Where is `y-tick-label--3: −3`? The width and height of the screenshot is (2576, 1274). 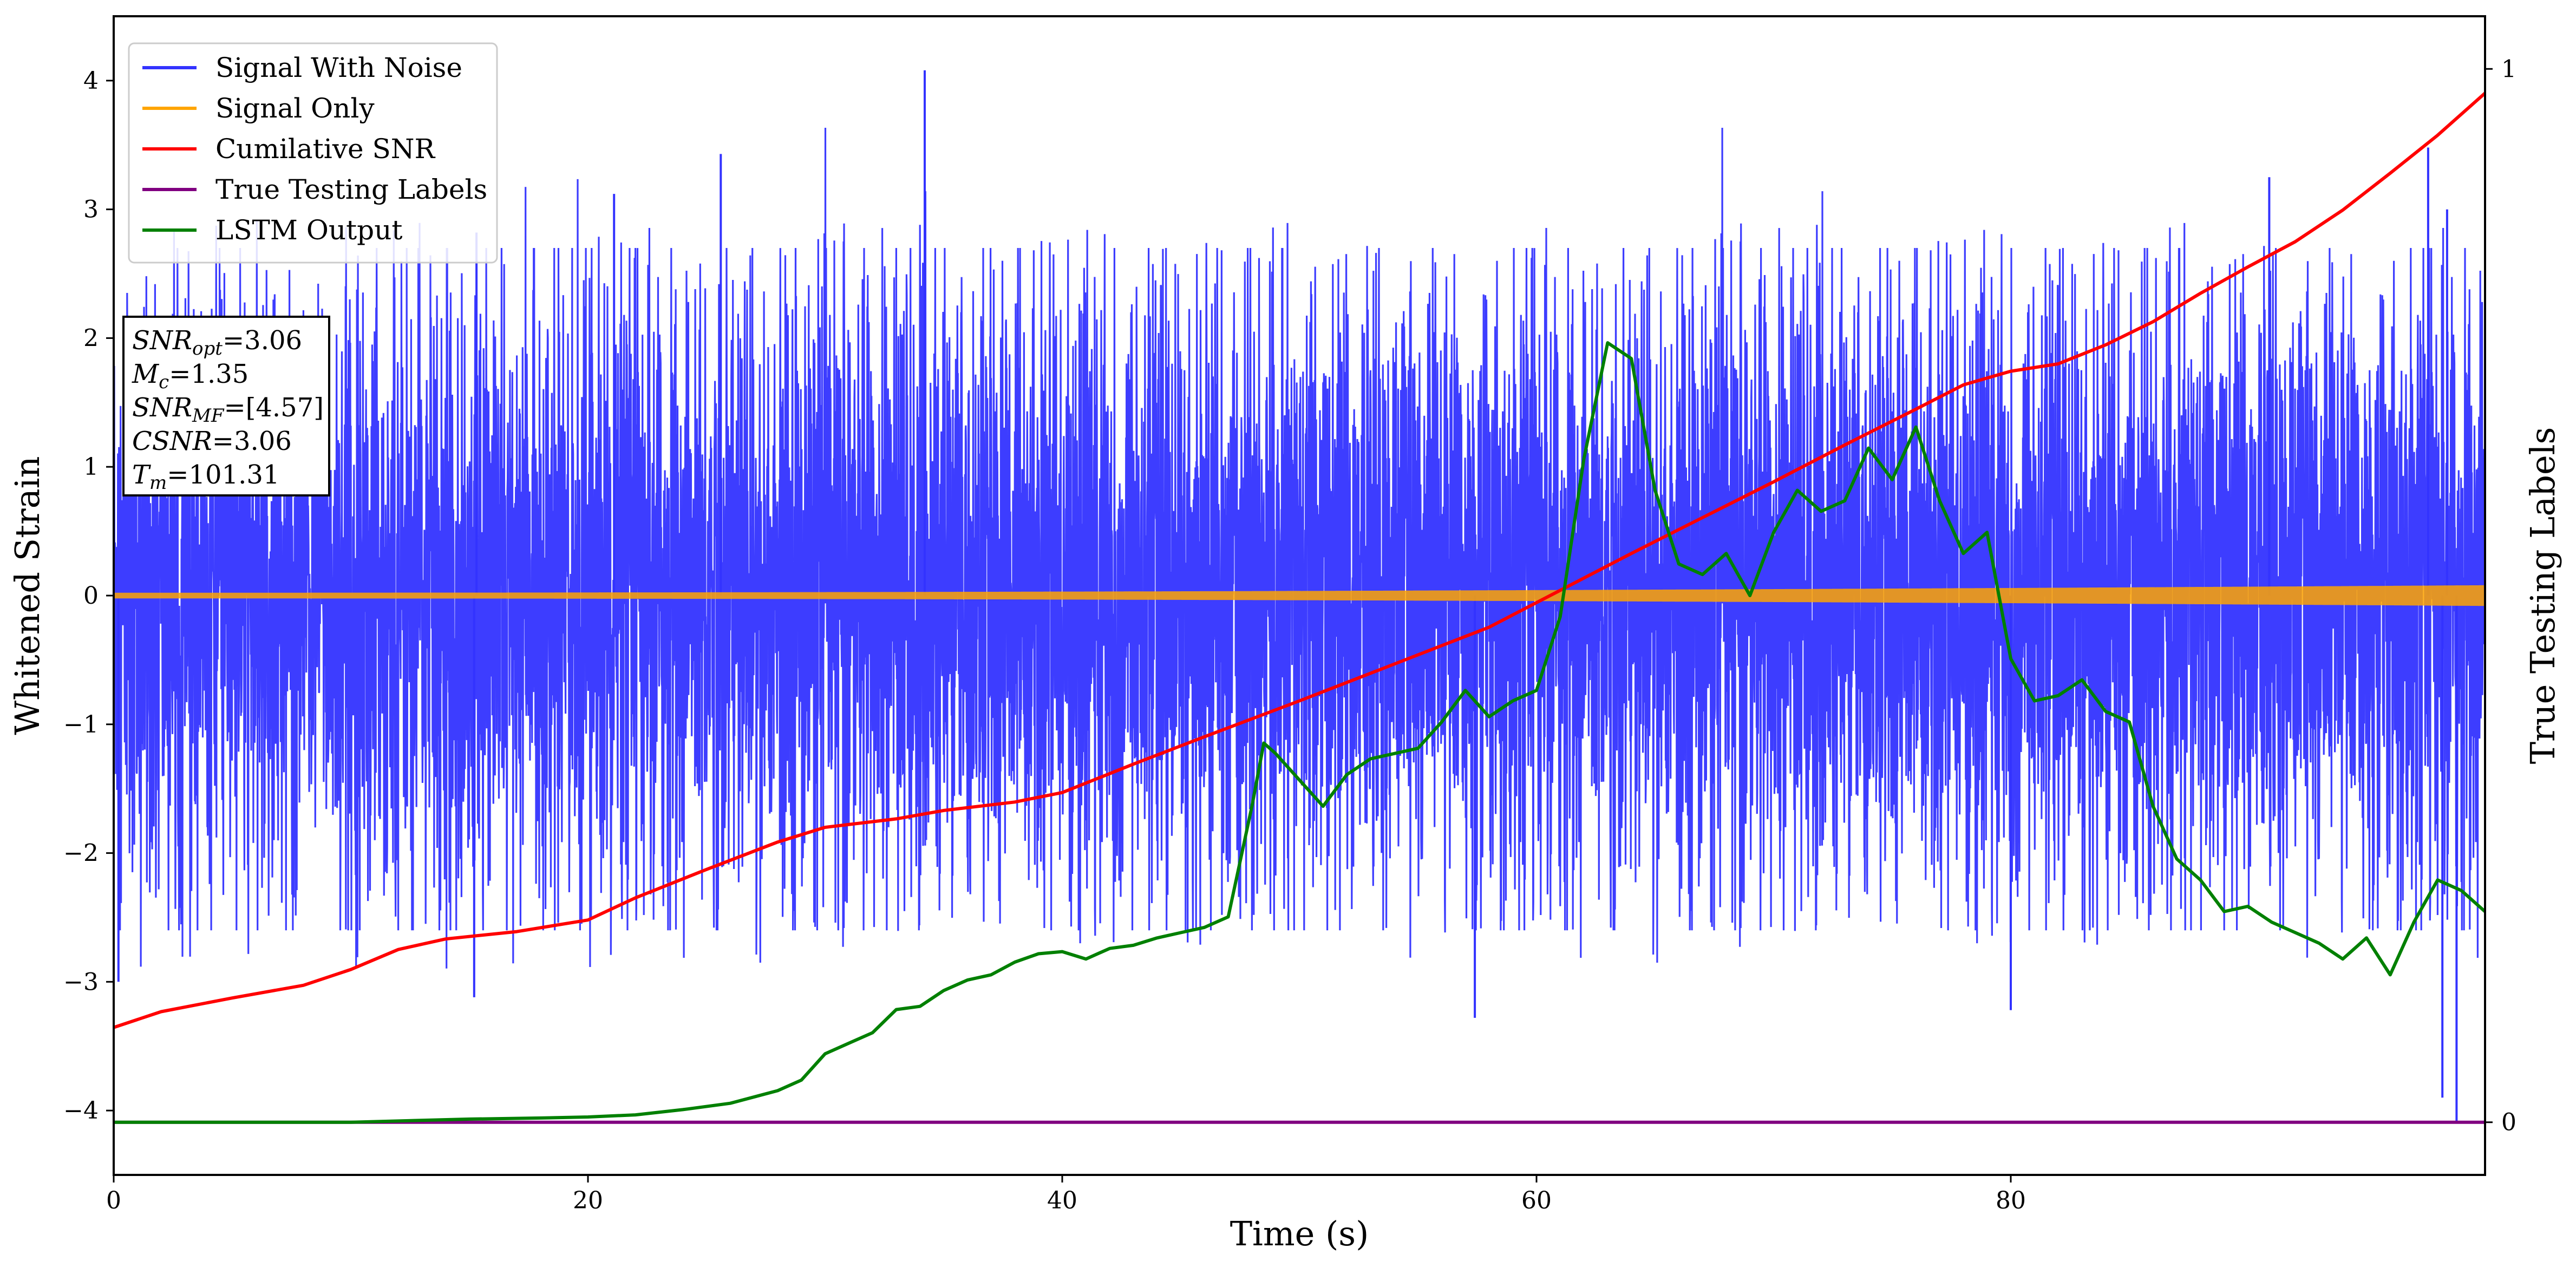 y-tick-label--3: −3 is located at coordinates (81, 982).